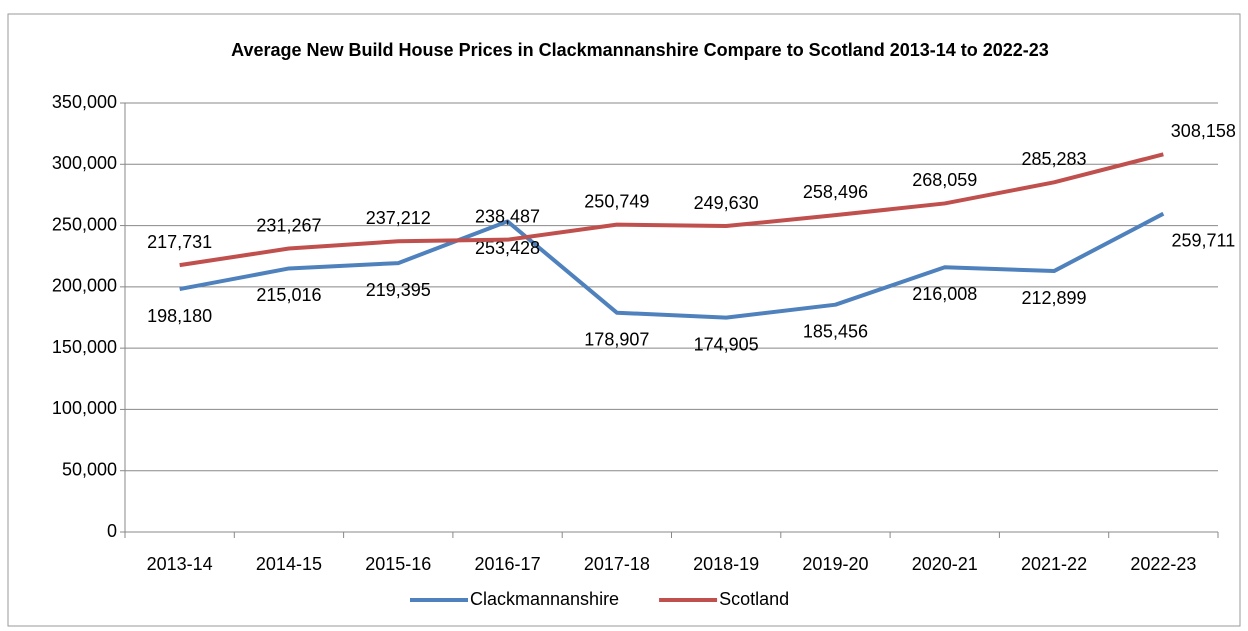 The height and width of the screenshot is (631, 1248). What do you see at coordinates (1203, 131) in the screenshot?
I see `data-label: 308,158` at bounding box center [1203, 131].